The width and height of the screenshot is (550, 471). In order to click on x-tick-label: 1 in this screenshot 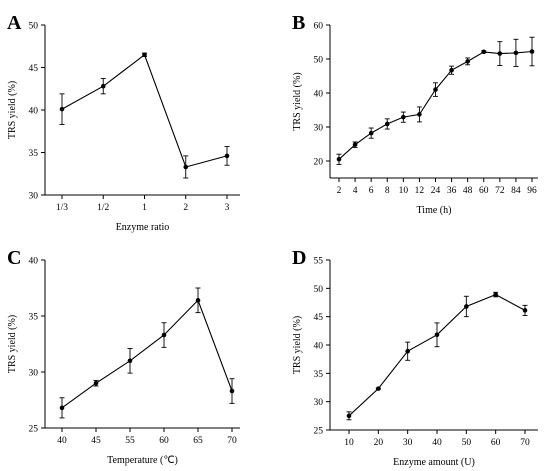, I will do `click(144, 208)`.